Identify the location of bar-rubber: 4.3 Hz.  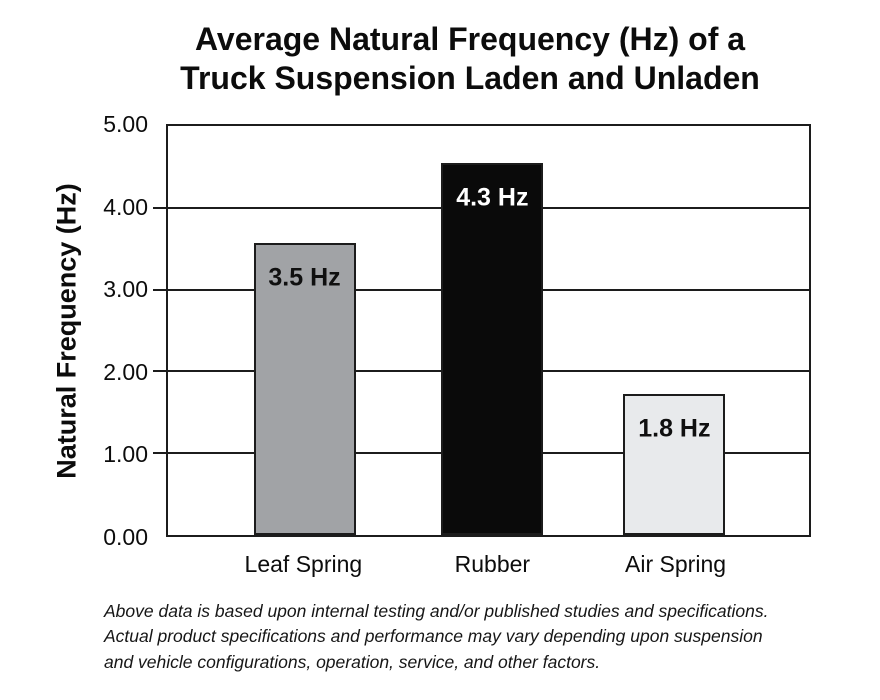
(492, 348).